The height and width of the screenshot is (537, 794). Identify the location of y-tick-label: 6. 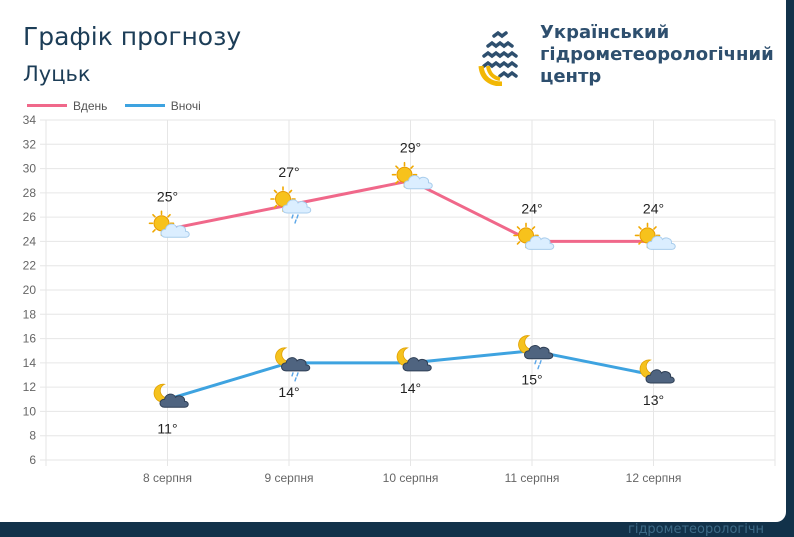
(32, 460).